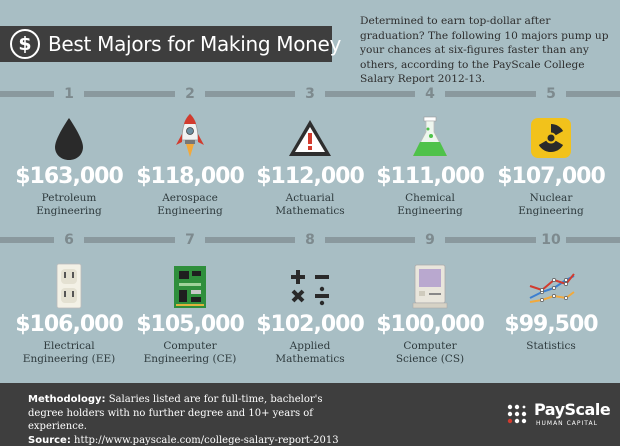 This screenshot has width=620, height=446. What do you see at coordinates (195, 44) in the screenshot?
I see `page-title: Best Majors for Making Money` at bounding box center [195, 44].